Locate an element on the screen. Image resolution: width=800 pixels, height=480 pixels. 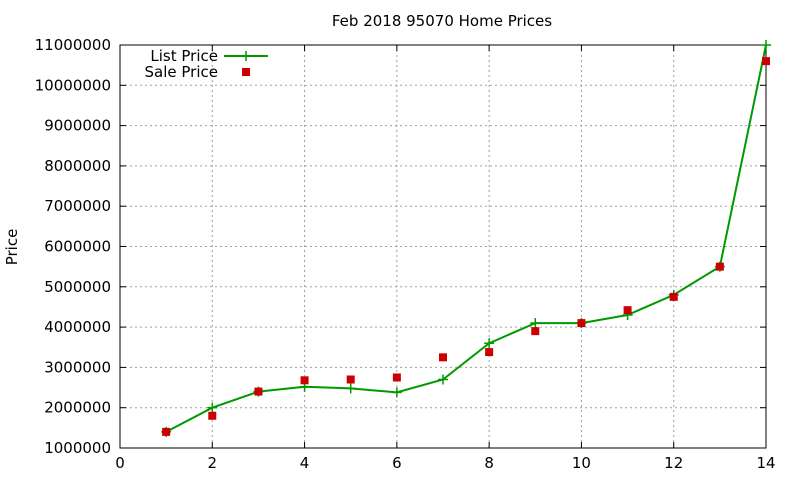
x-tick-label: 2 is located at coordinates (213, 463).